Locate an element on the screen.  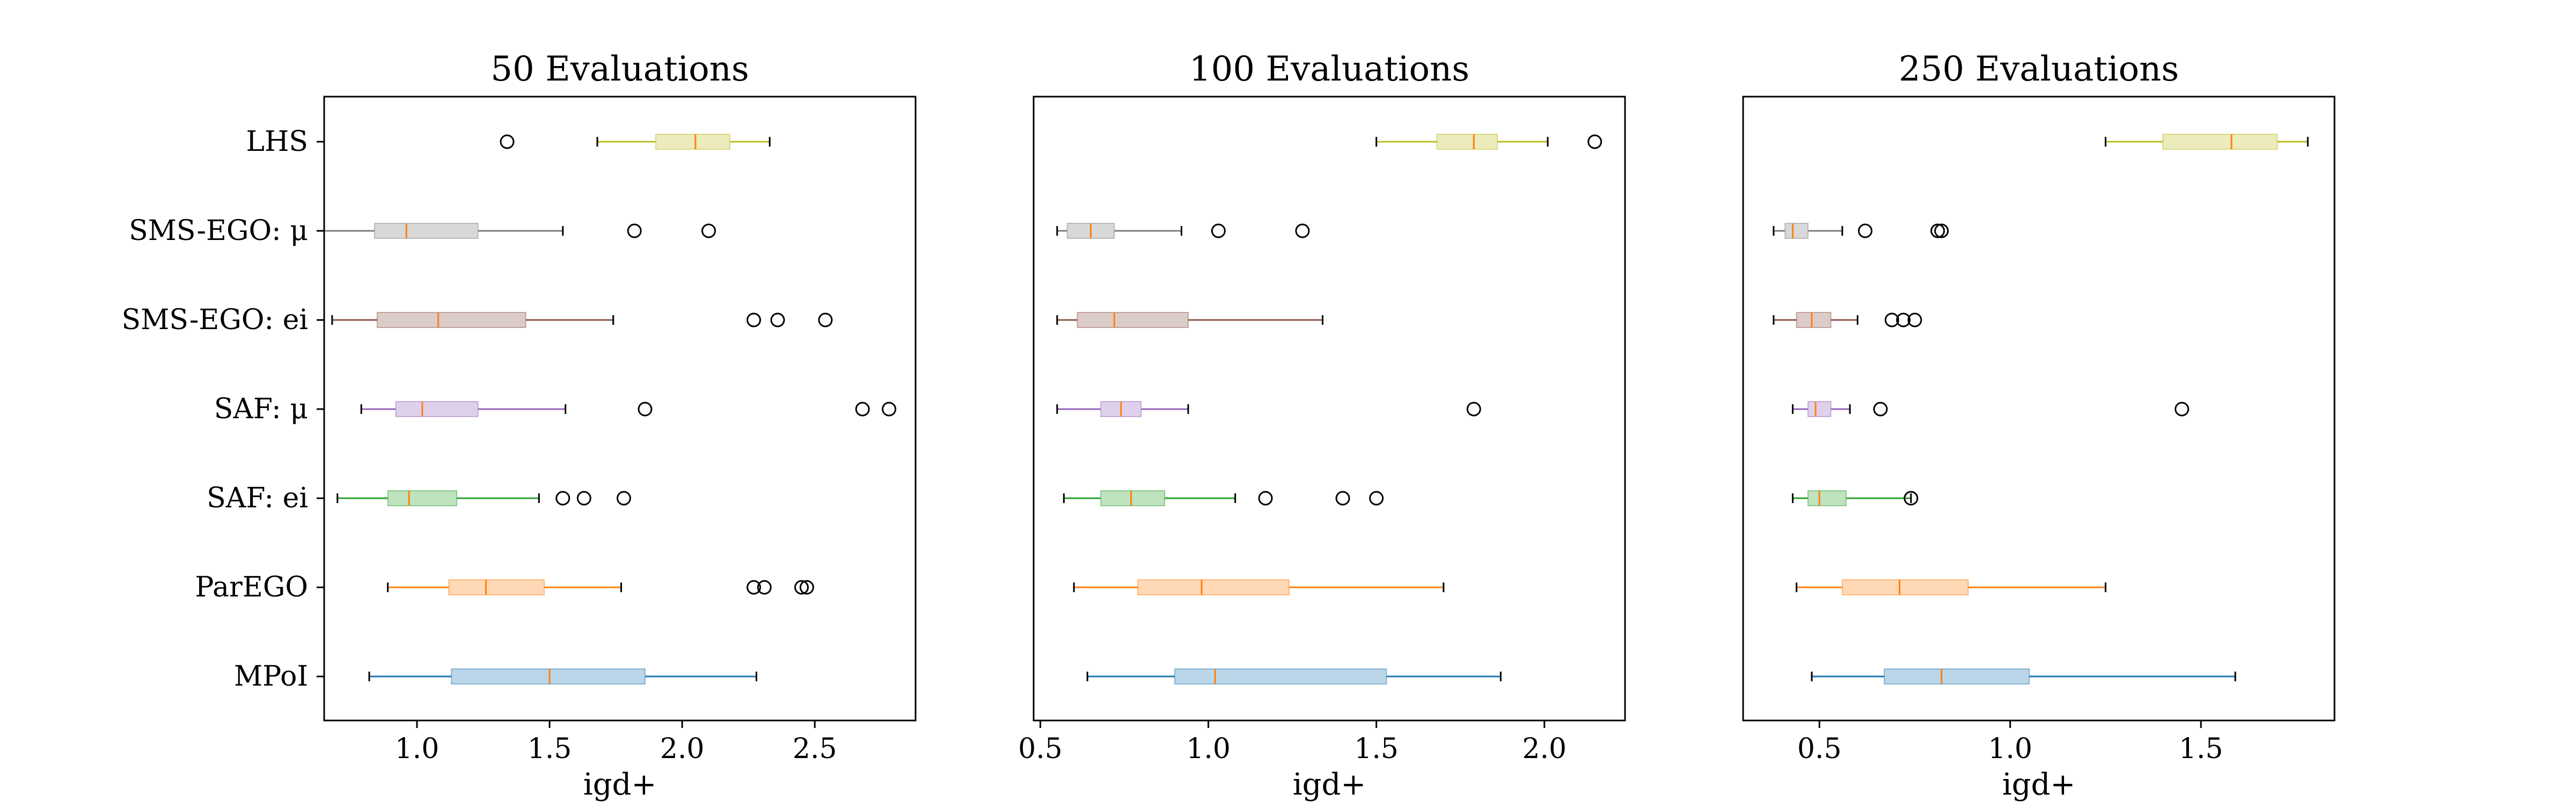
y-tick-label: SMS-EGO: μ is located at coordinates (218, 231).